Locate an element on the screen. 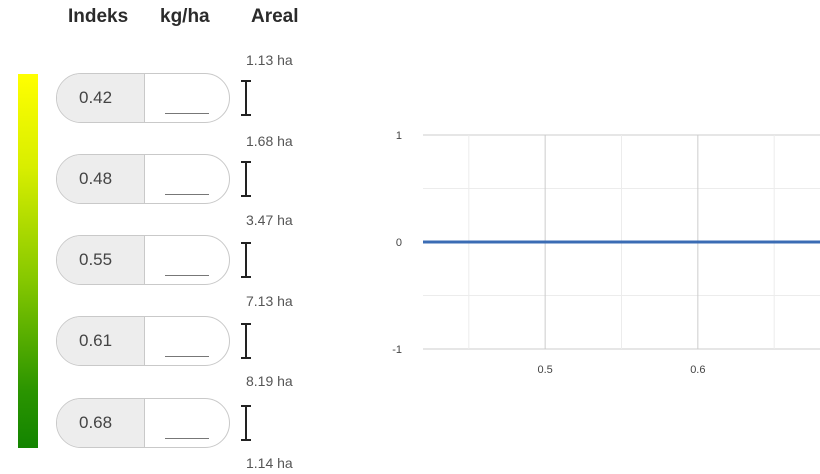 This screenshot has height=474, width=820. zone-row: 0.42 is located at coordinates (143, 98).